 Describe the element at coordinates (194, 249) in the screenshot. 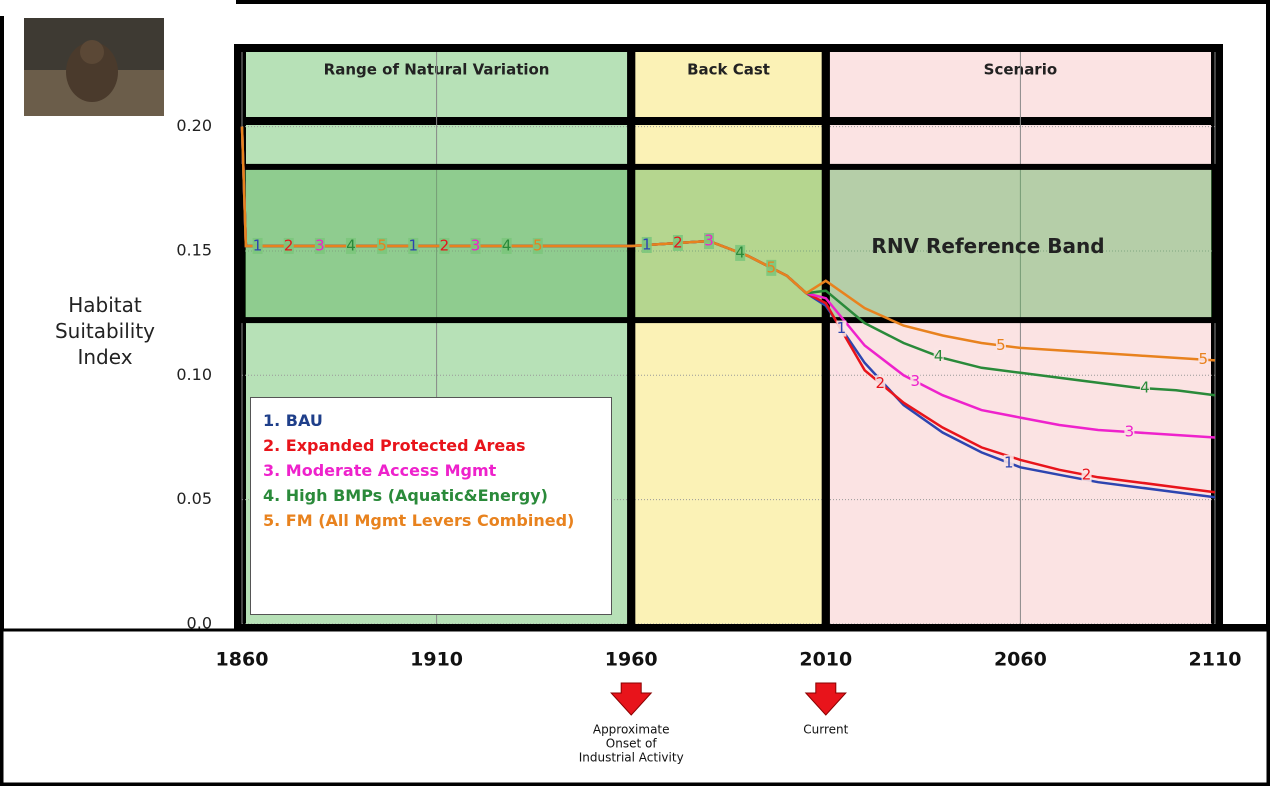

I see `y-tick-label: 0.15` at that location.